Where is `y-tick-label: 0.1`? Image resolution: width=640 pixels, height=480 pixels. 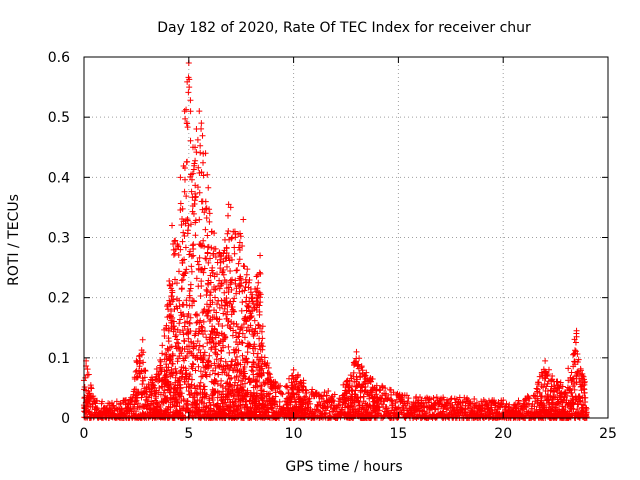 y-tick-label: 0.1 is located at coordinates (59, 359).